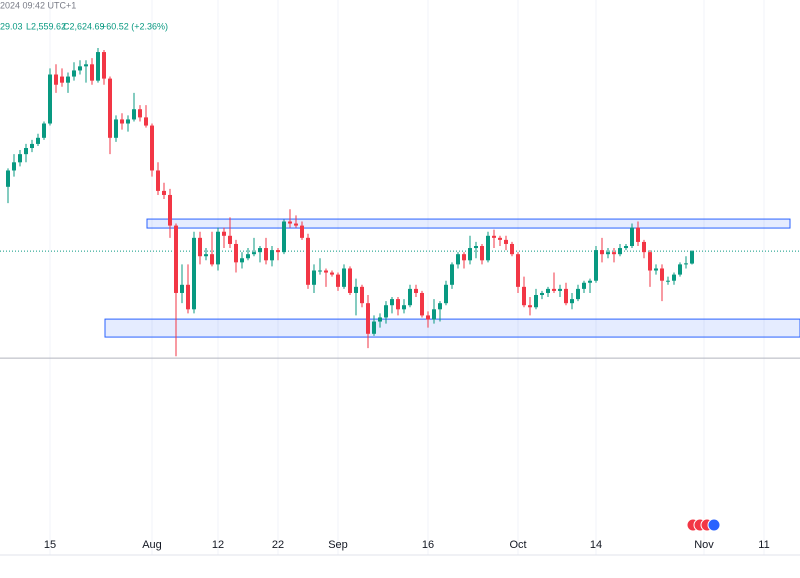 This screenshot has width=800, height=578. Describe the element at coordinates (46, 26) in the screenshot. I see `header-low: L2,559.62` at that location.